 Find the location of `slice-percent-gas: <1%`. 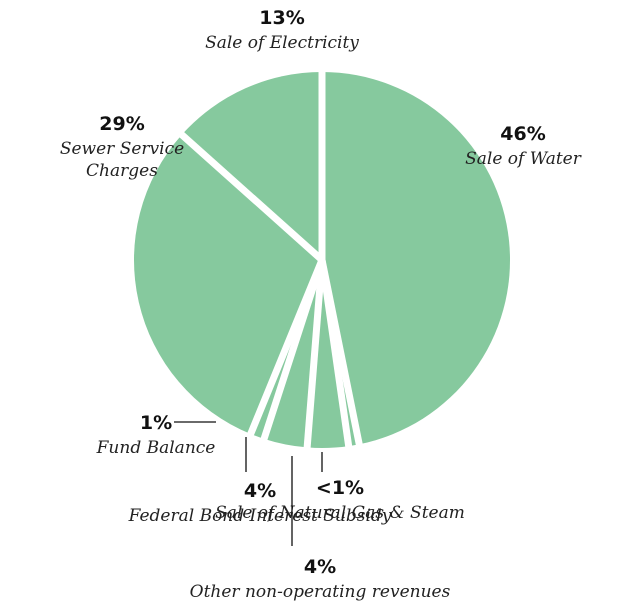

slice-percent-gas: <1% is located at coordinates (340, 488).